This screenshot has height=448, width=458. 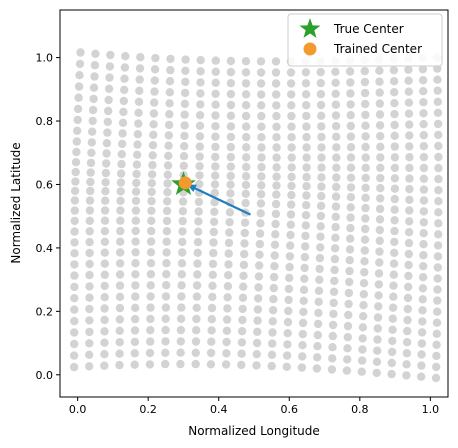 What do you see at coordinates (45, 121) in the screenshot?
I see `y-tick-label: 0.8` at bounding box center [45, 121].